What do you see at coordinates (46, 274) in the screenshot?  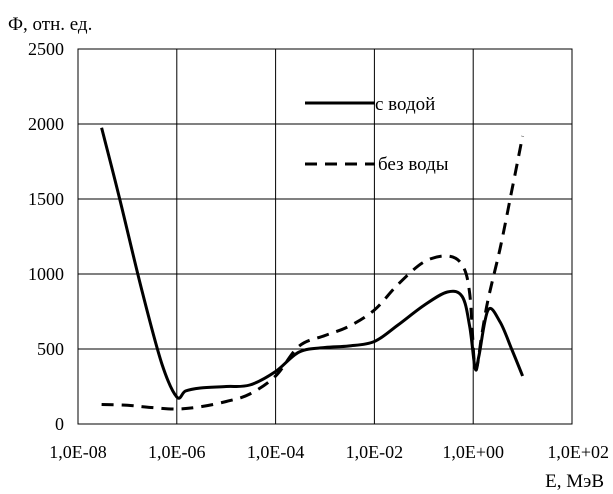 I see `y-tick-label: 1000` at bounding box center [46, 274].